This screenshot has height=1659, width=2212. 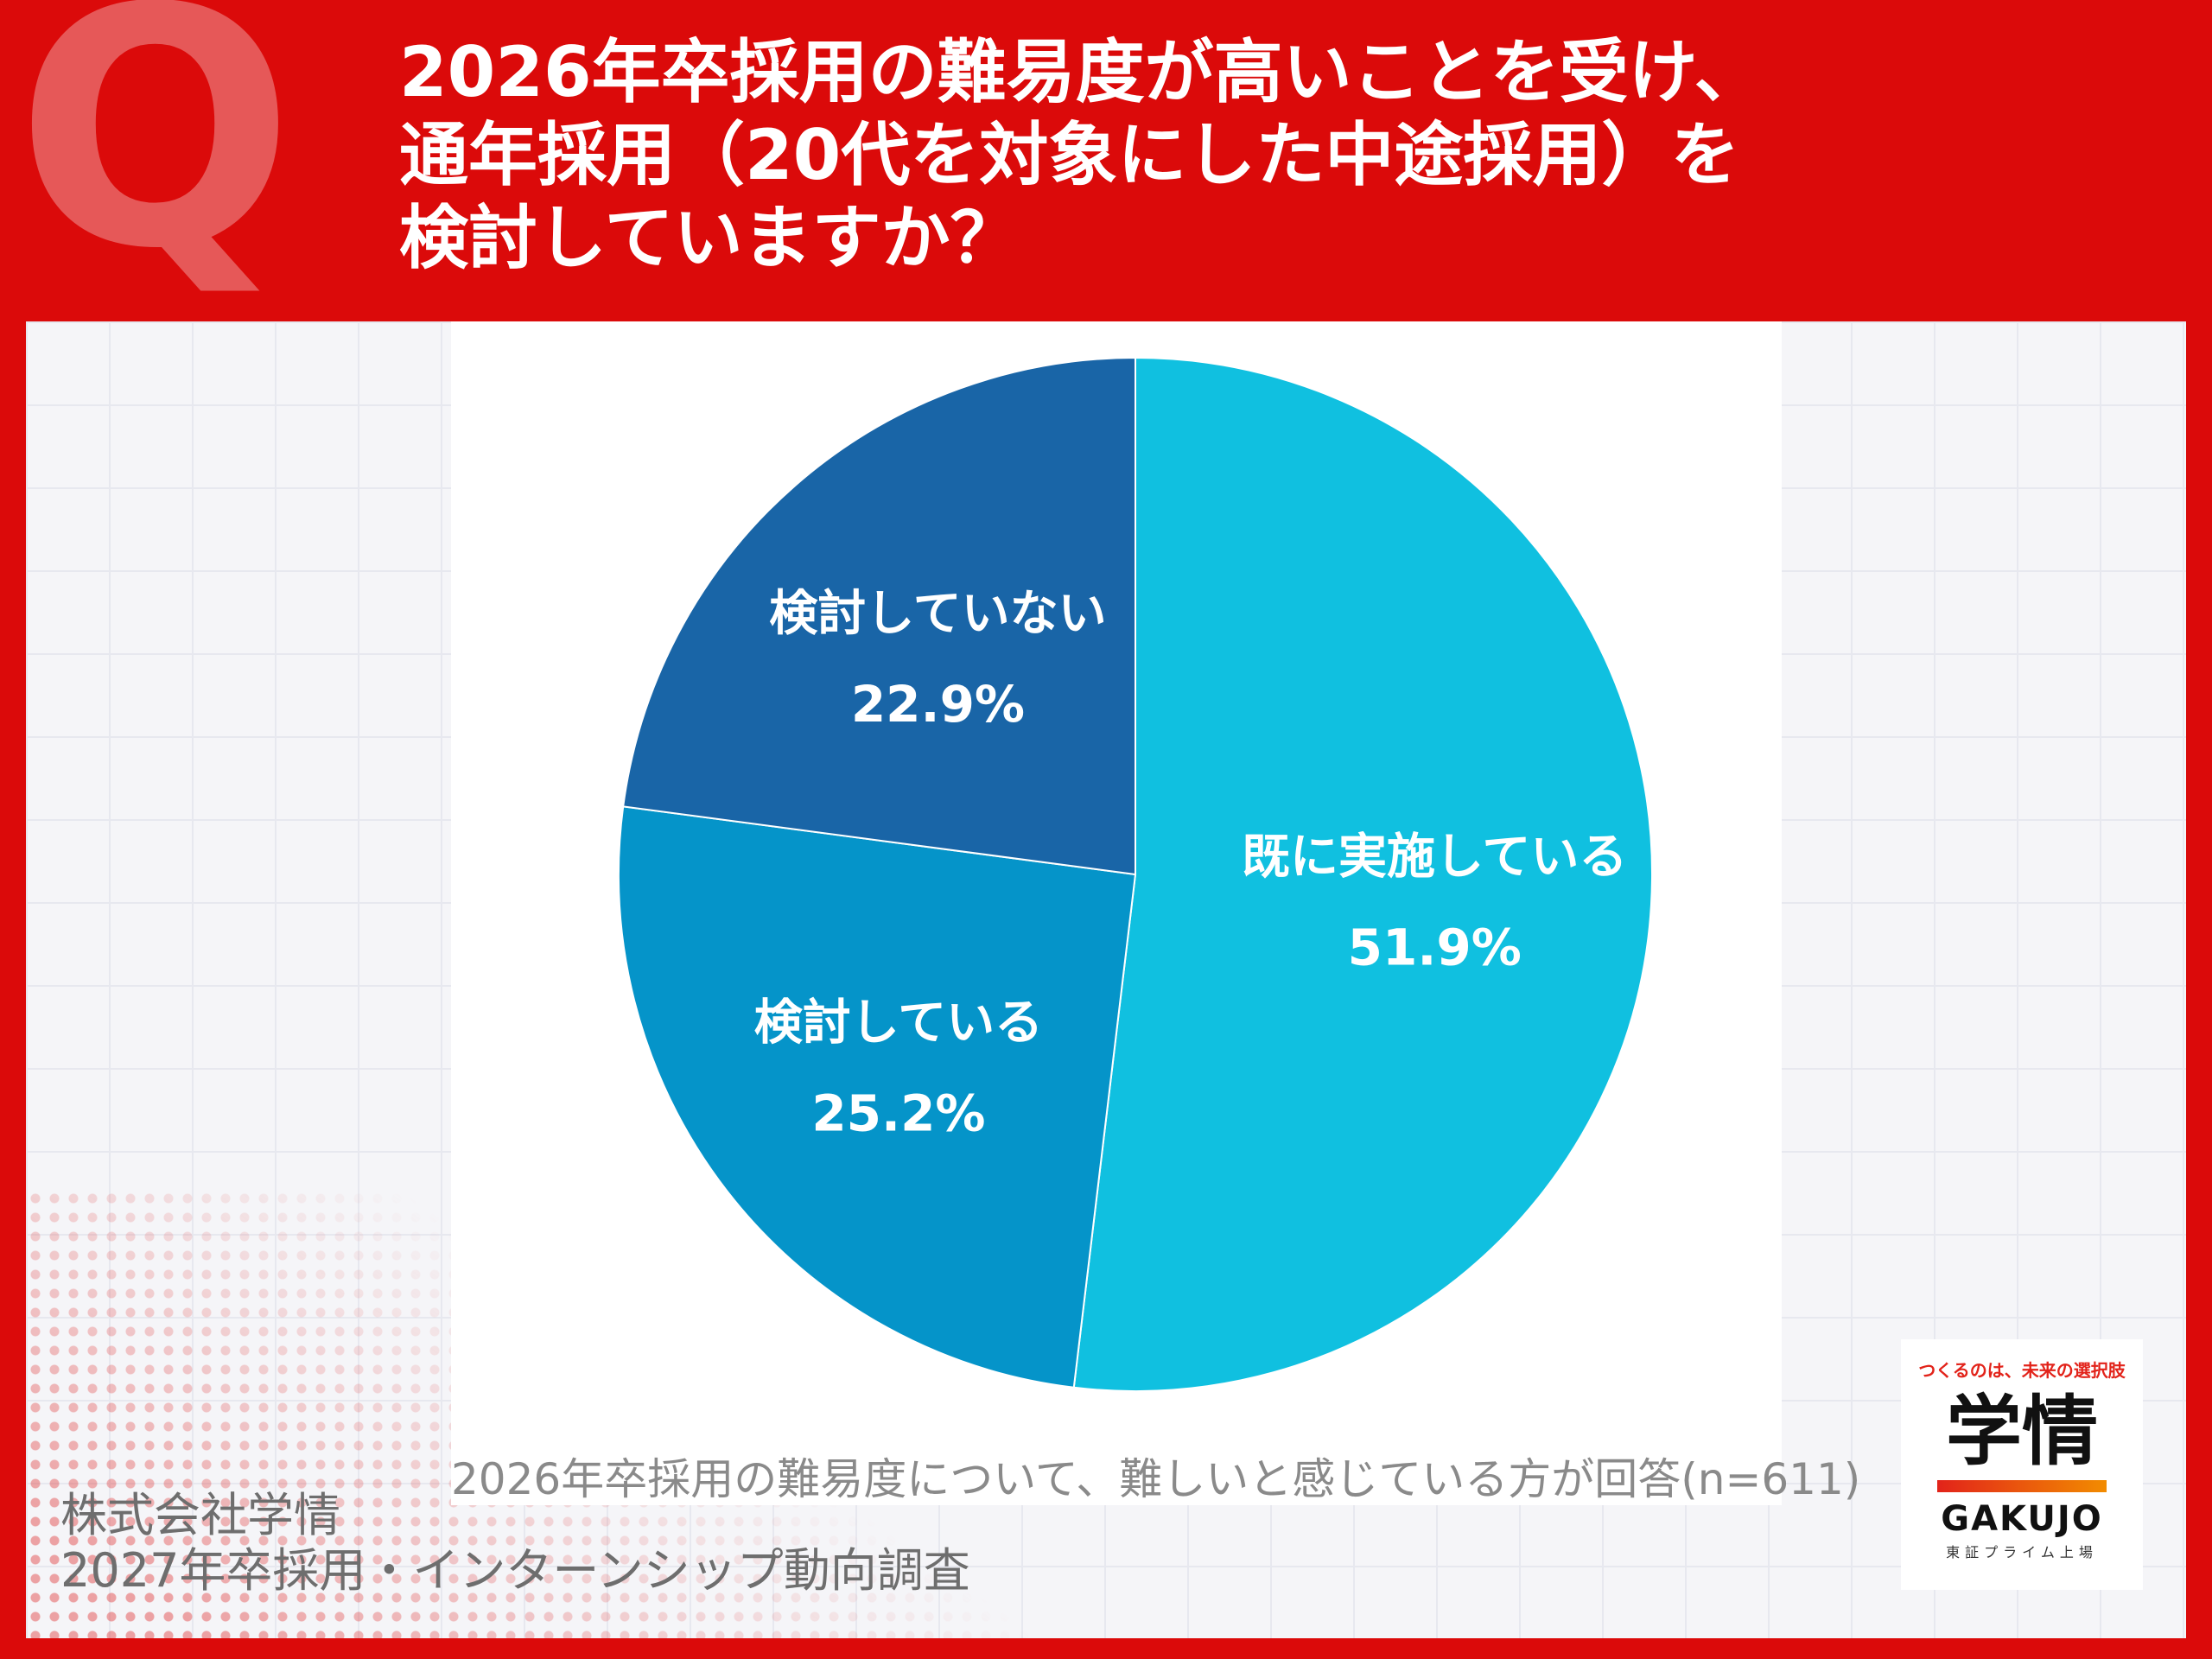 I want to click on source-survey: 2027年卒採用・インターンシップ動向調査, so click(x=515, y=1570).